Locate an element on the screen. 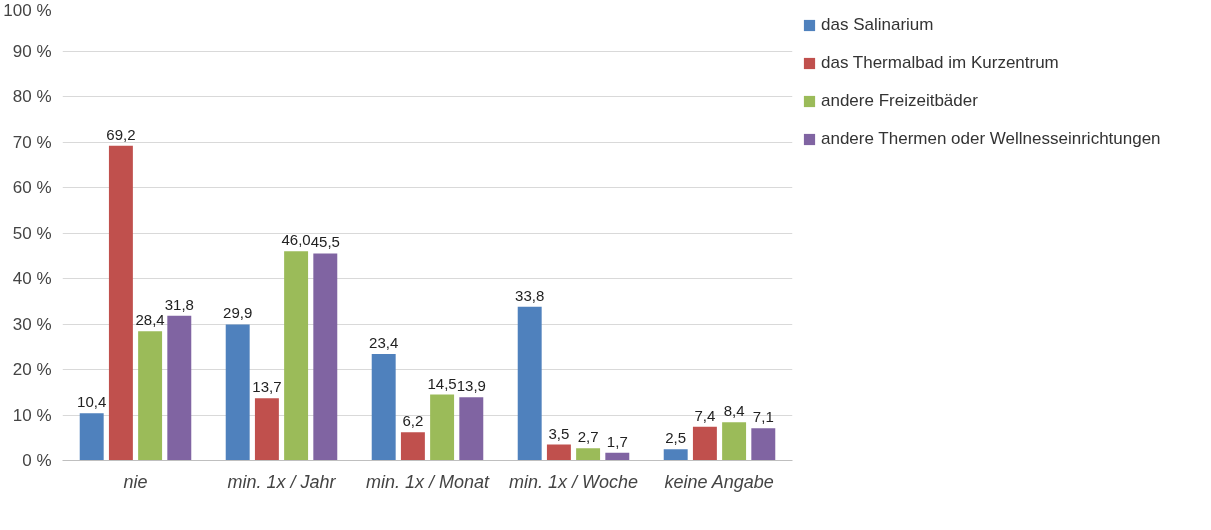  y-tick-label: 100 % is located at coordinates (27, 10).